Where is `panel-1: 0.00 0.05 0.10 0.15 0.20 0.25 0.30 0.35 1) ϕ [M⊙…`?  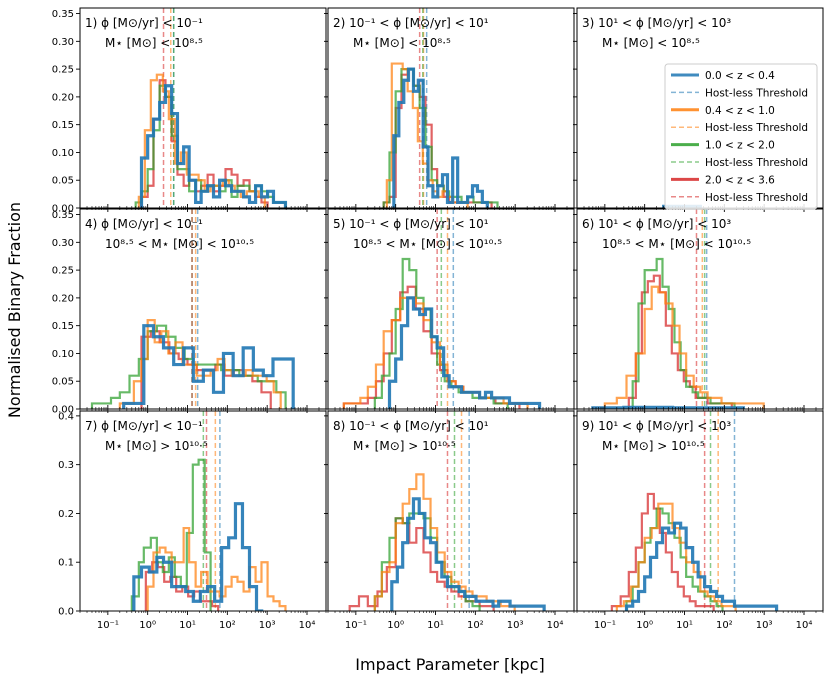 panel-1: 0.00 0.05 0.10 0.15 0.20 0.25 0.30 0.35 1) ϕ [M⊙… is located at coordinates (189, 111).